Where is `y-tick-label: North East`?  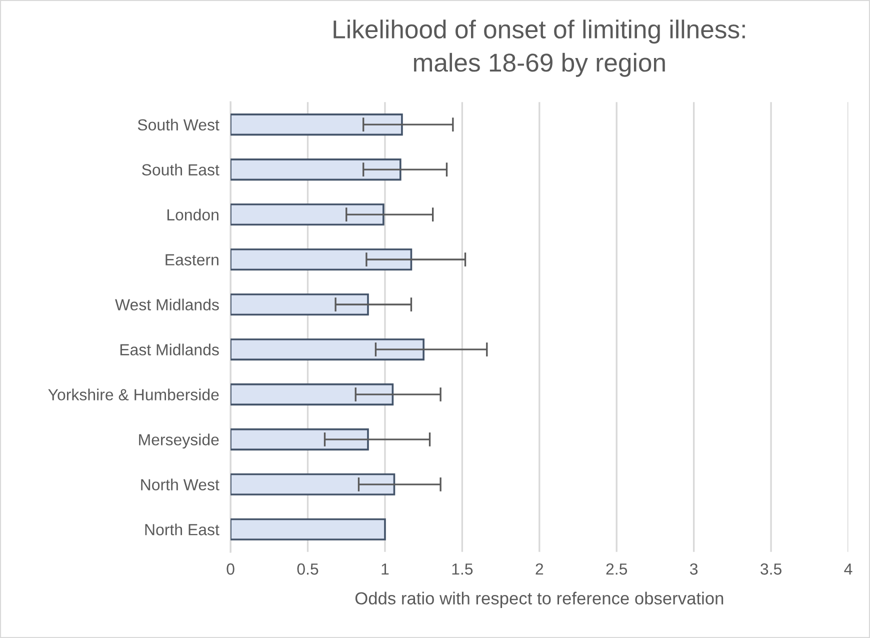 y-tick-label: North East is located at coordinates (182, 530).